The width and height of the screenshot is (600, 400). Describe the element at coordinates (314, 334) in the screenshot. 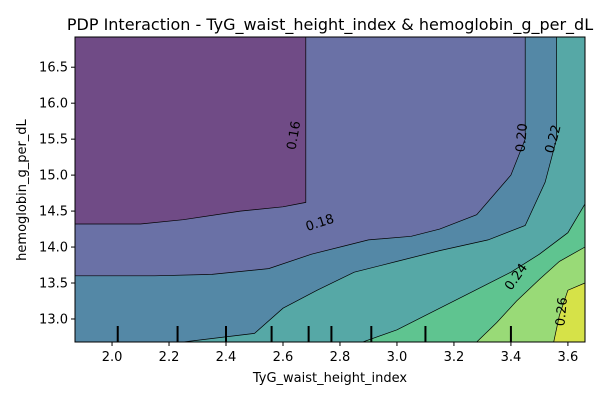

I see `rug-marks` at that location.